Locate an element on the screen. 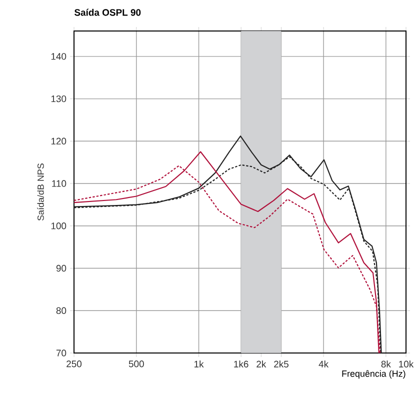 The width and height of the screenshot is (419, 400). y-tick-label: 130 is located at coordinates (58, 98).